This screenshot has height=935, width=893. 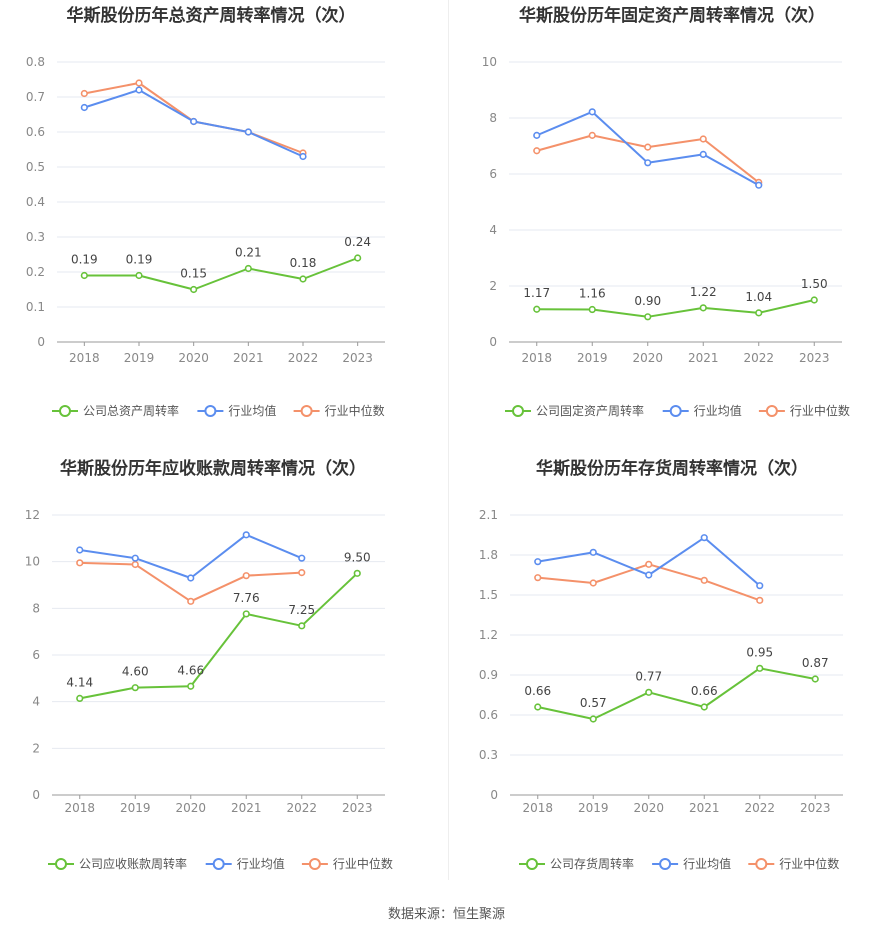 I want to click on y-tick-label: 0.5, so click(x=35, y=167).